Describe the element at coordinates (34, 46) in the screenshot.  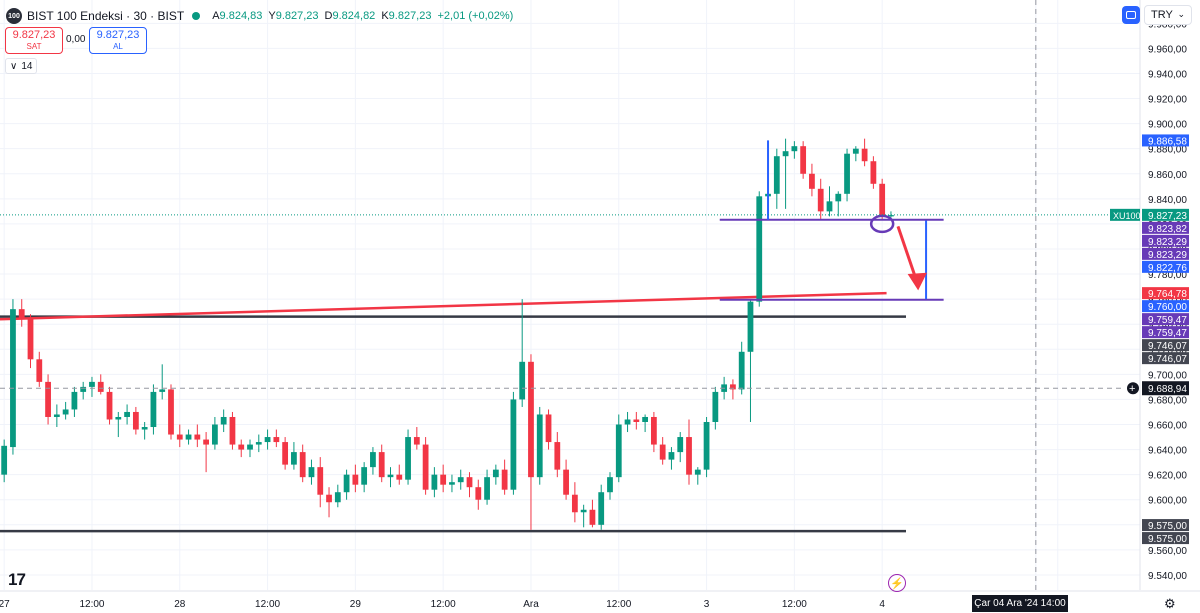
I see `sell-label: SAT` at that location.